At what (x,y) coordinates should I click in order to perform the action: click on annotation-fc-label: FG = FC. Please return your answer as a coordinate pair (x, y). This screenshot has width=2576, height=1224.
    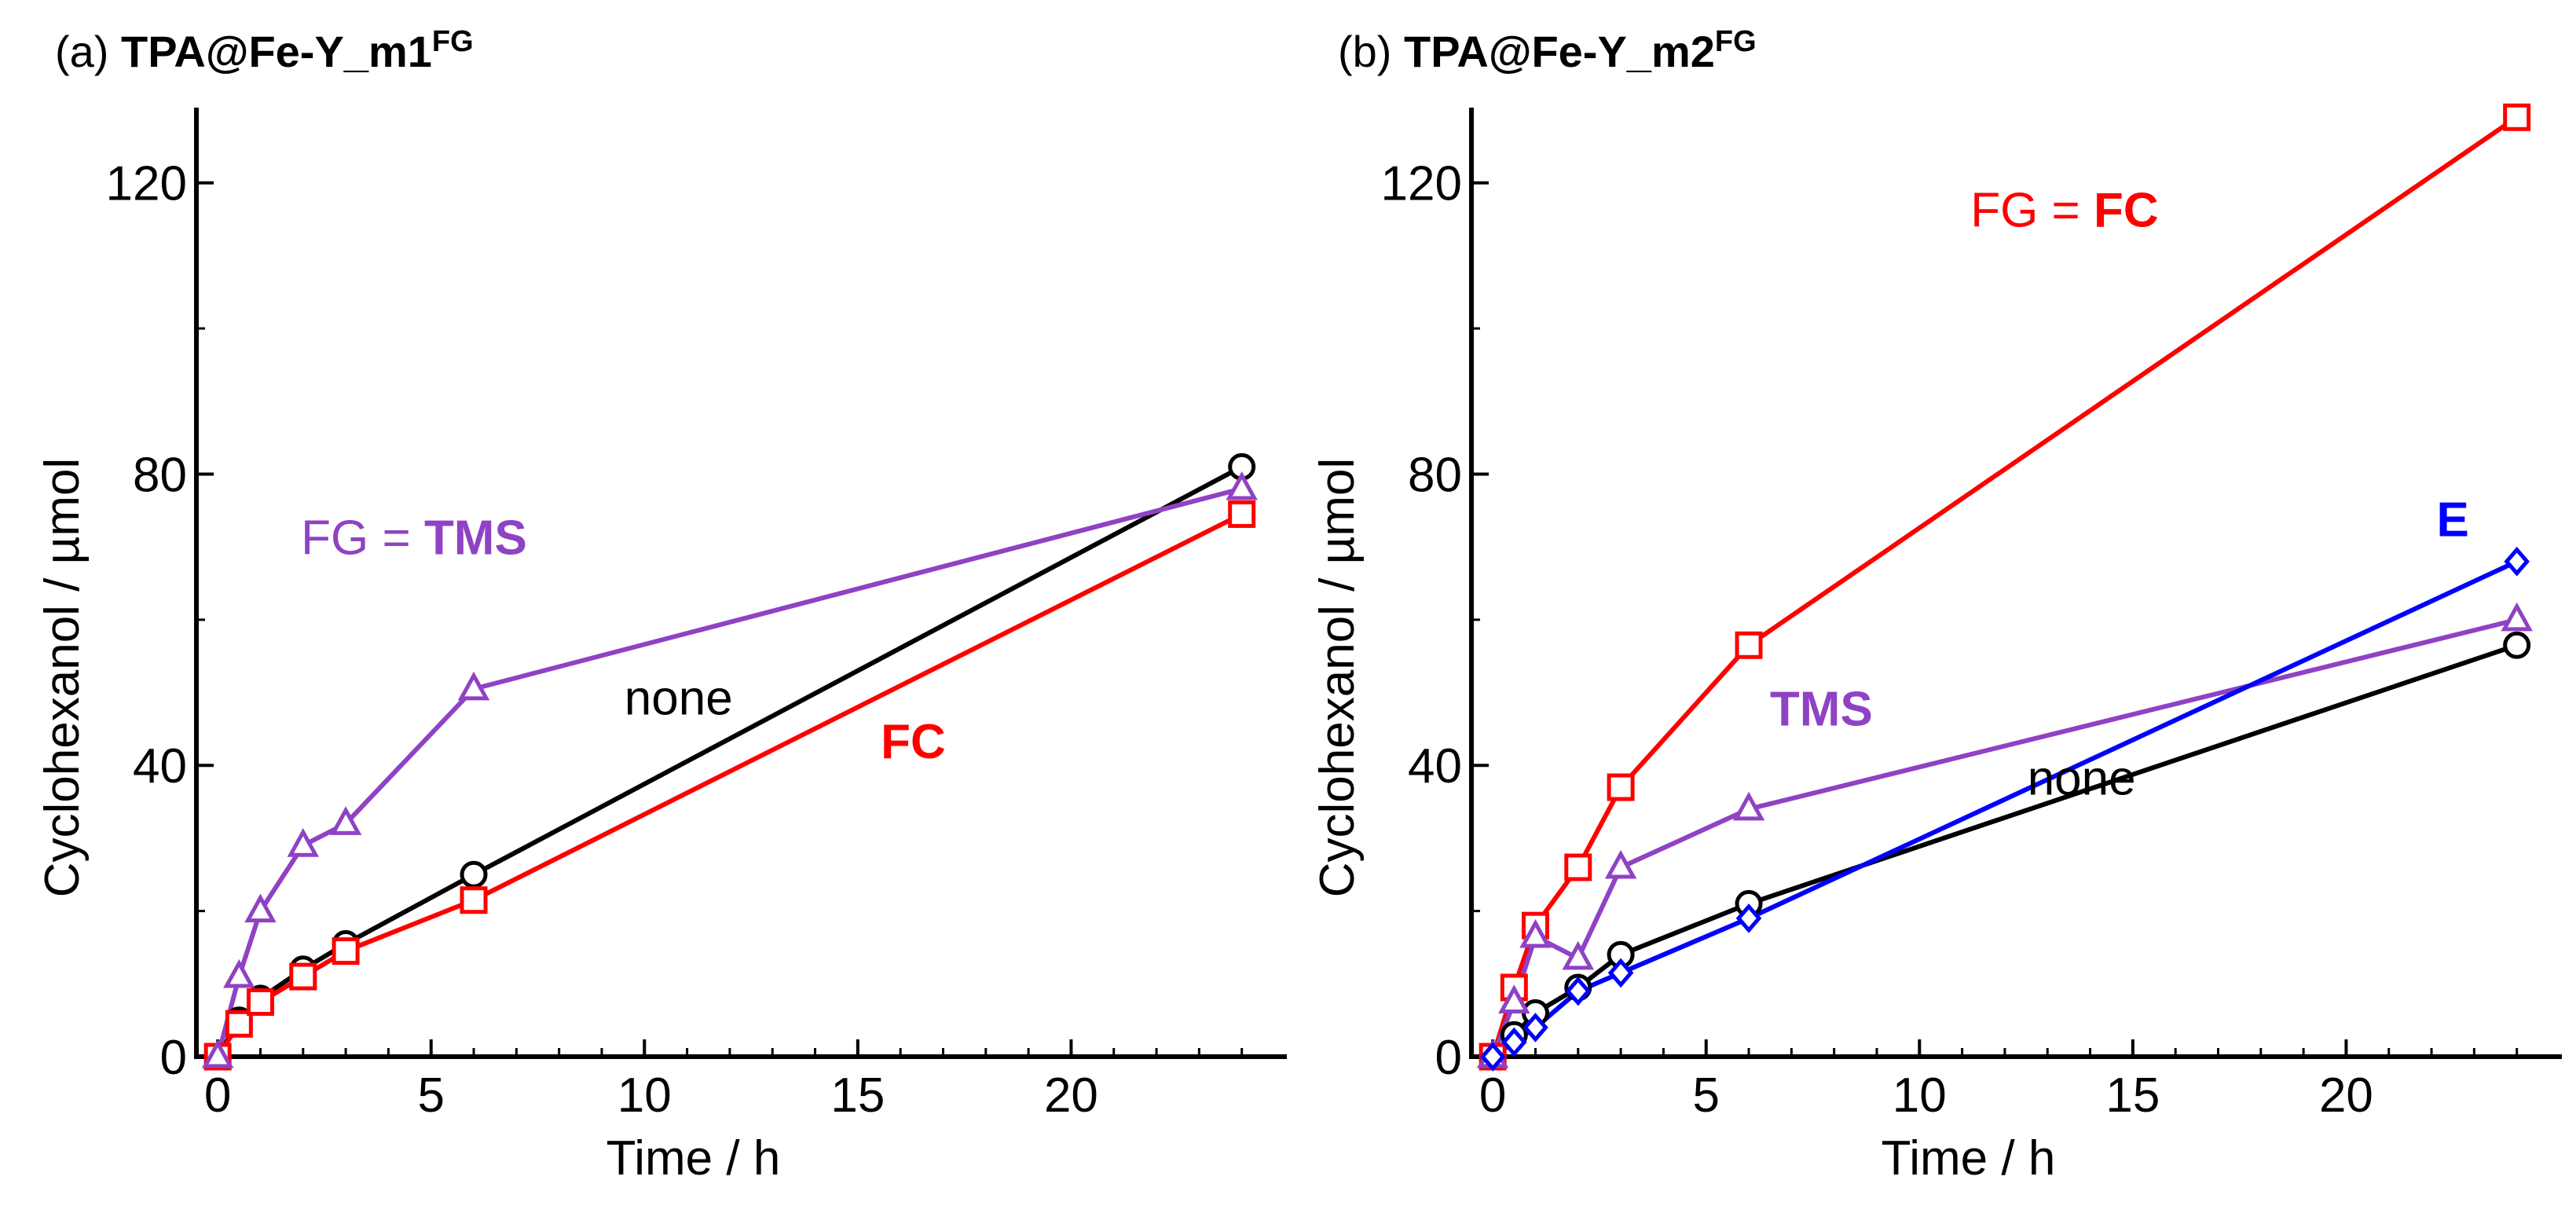
    Looking at the image, I should click on (2064, 210).